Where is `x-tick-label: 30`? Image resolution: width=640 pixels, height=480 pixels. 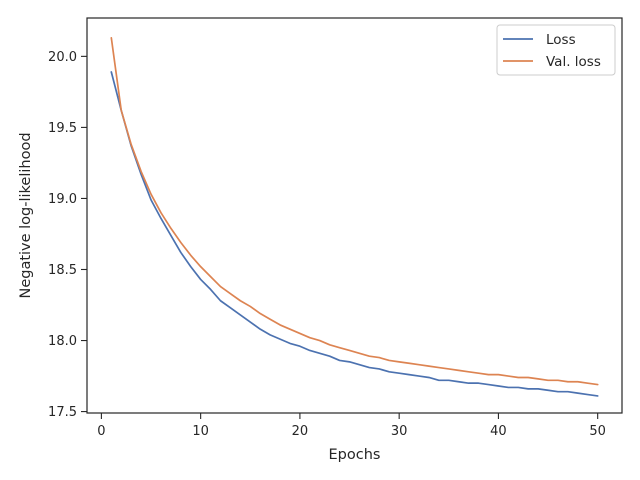
x-tick-label: 30 is located at coordinates (399, 431).